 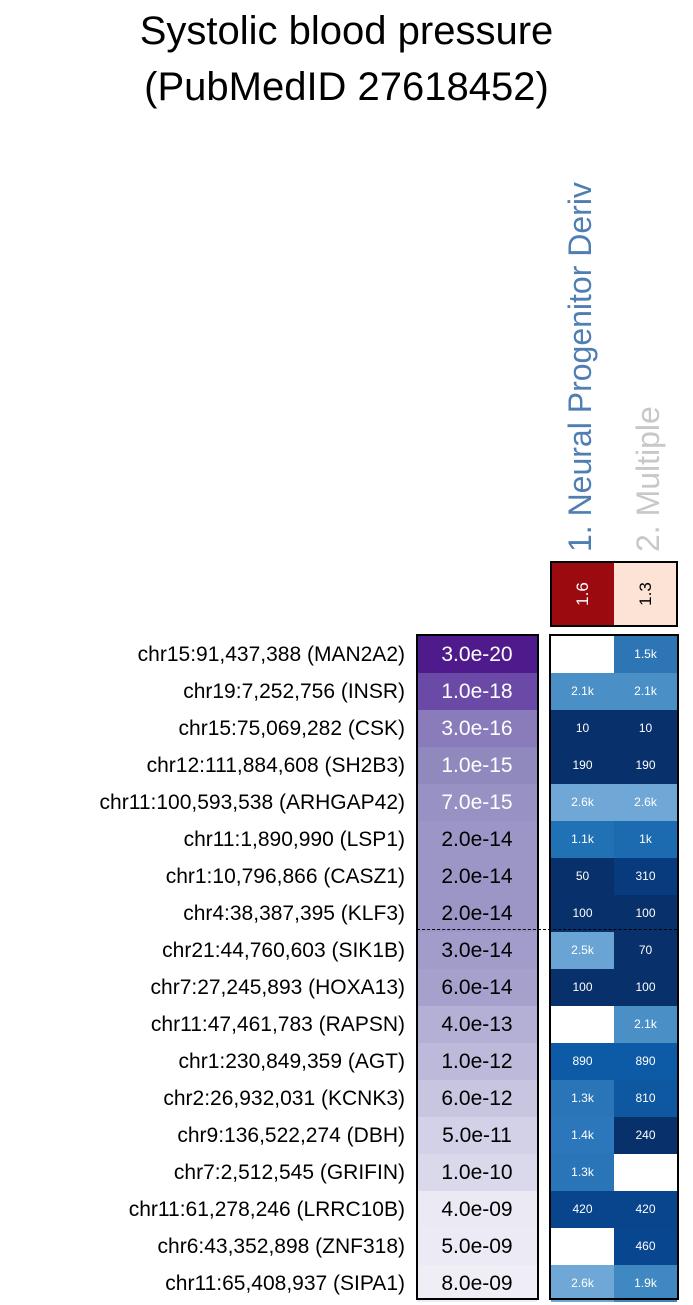 What do you see at coordinates (477, 1024) in the screenshot?
I see `pvalue-cell: 4.0e-13` at bounding box center [477, 1024].